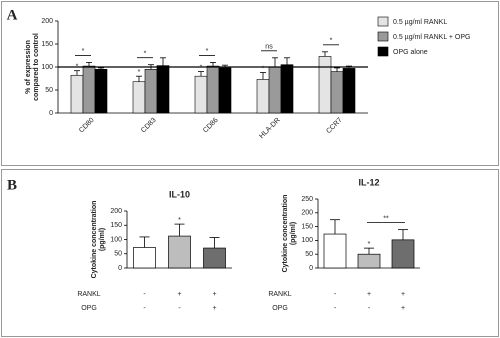  Describe the element at coordinates (432, 37) in the screenshot. I see `legend-label: 0.5 µg/ml RANKL + OPG` at that location.